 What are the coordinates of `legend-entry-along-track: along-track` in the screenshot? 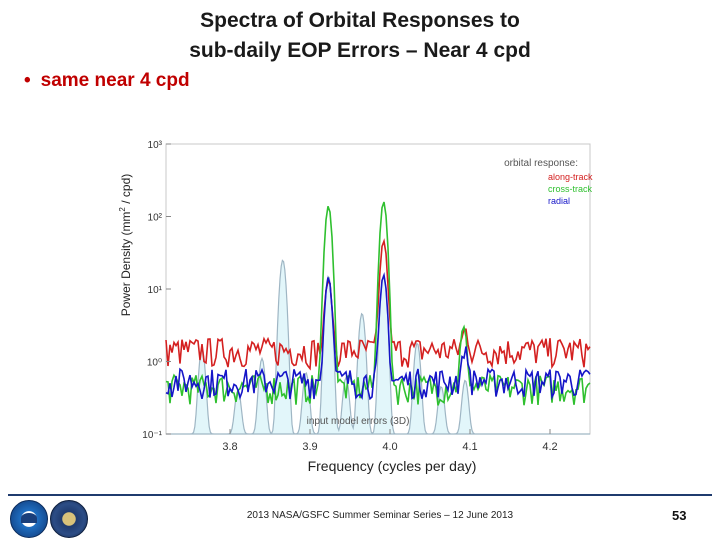 It's located at (570, 177).